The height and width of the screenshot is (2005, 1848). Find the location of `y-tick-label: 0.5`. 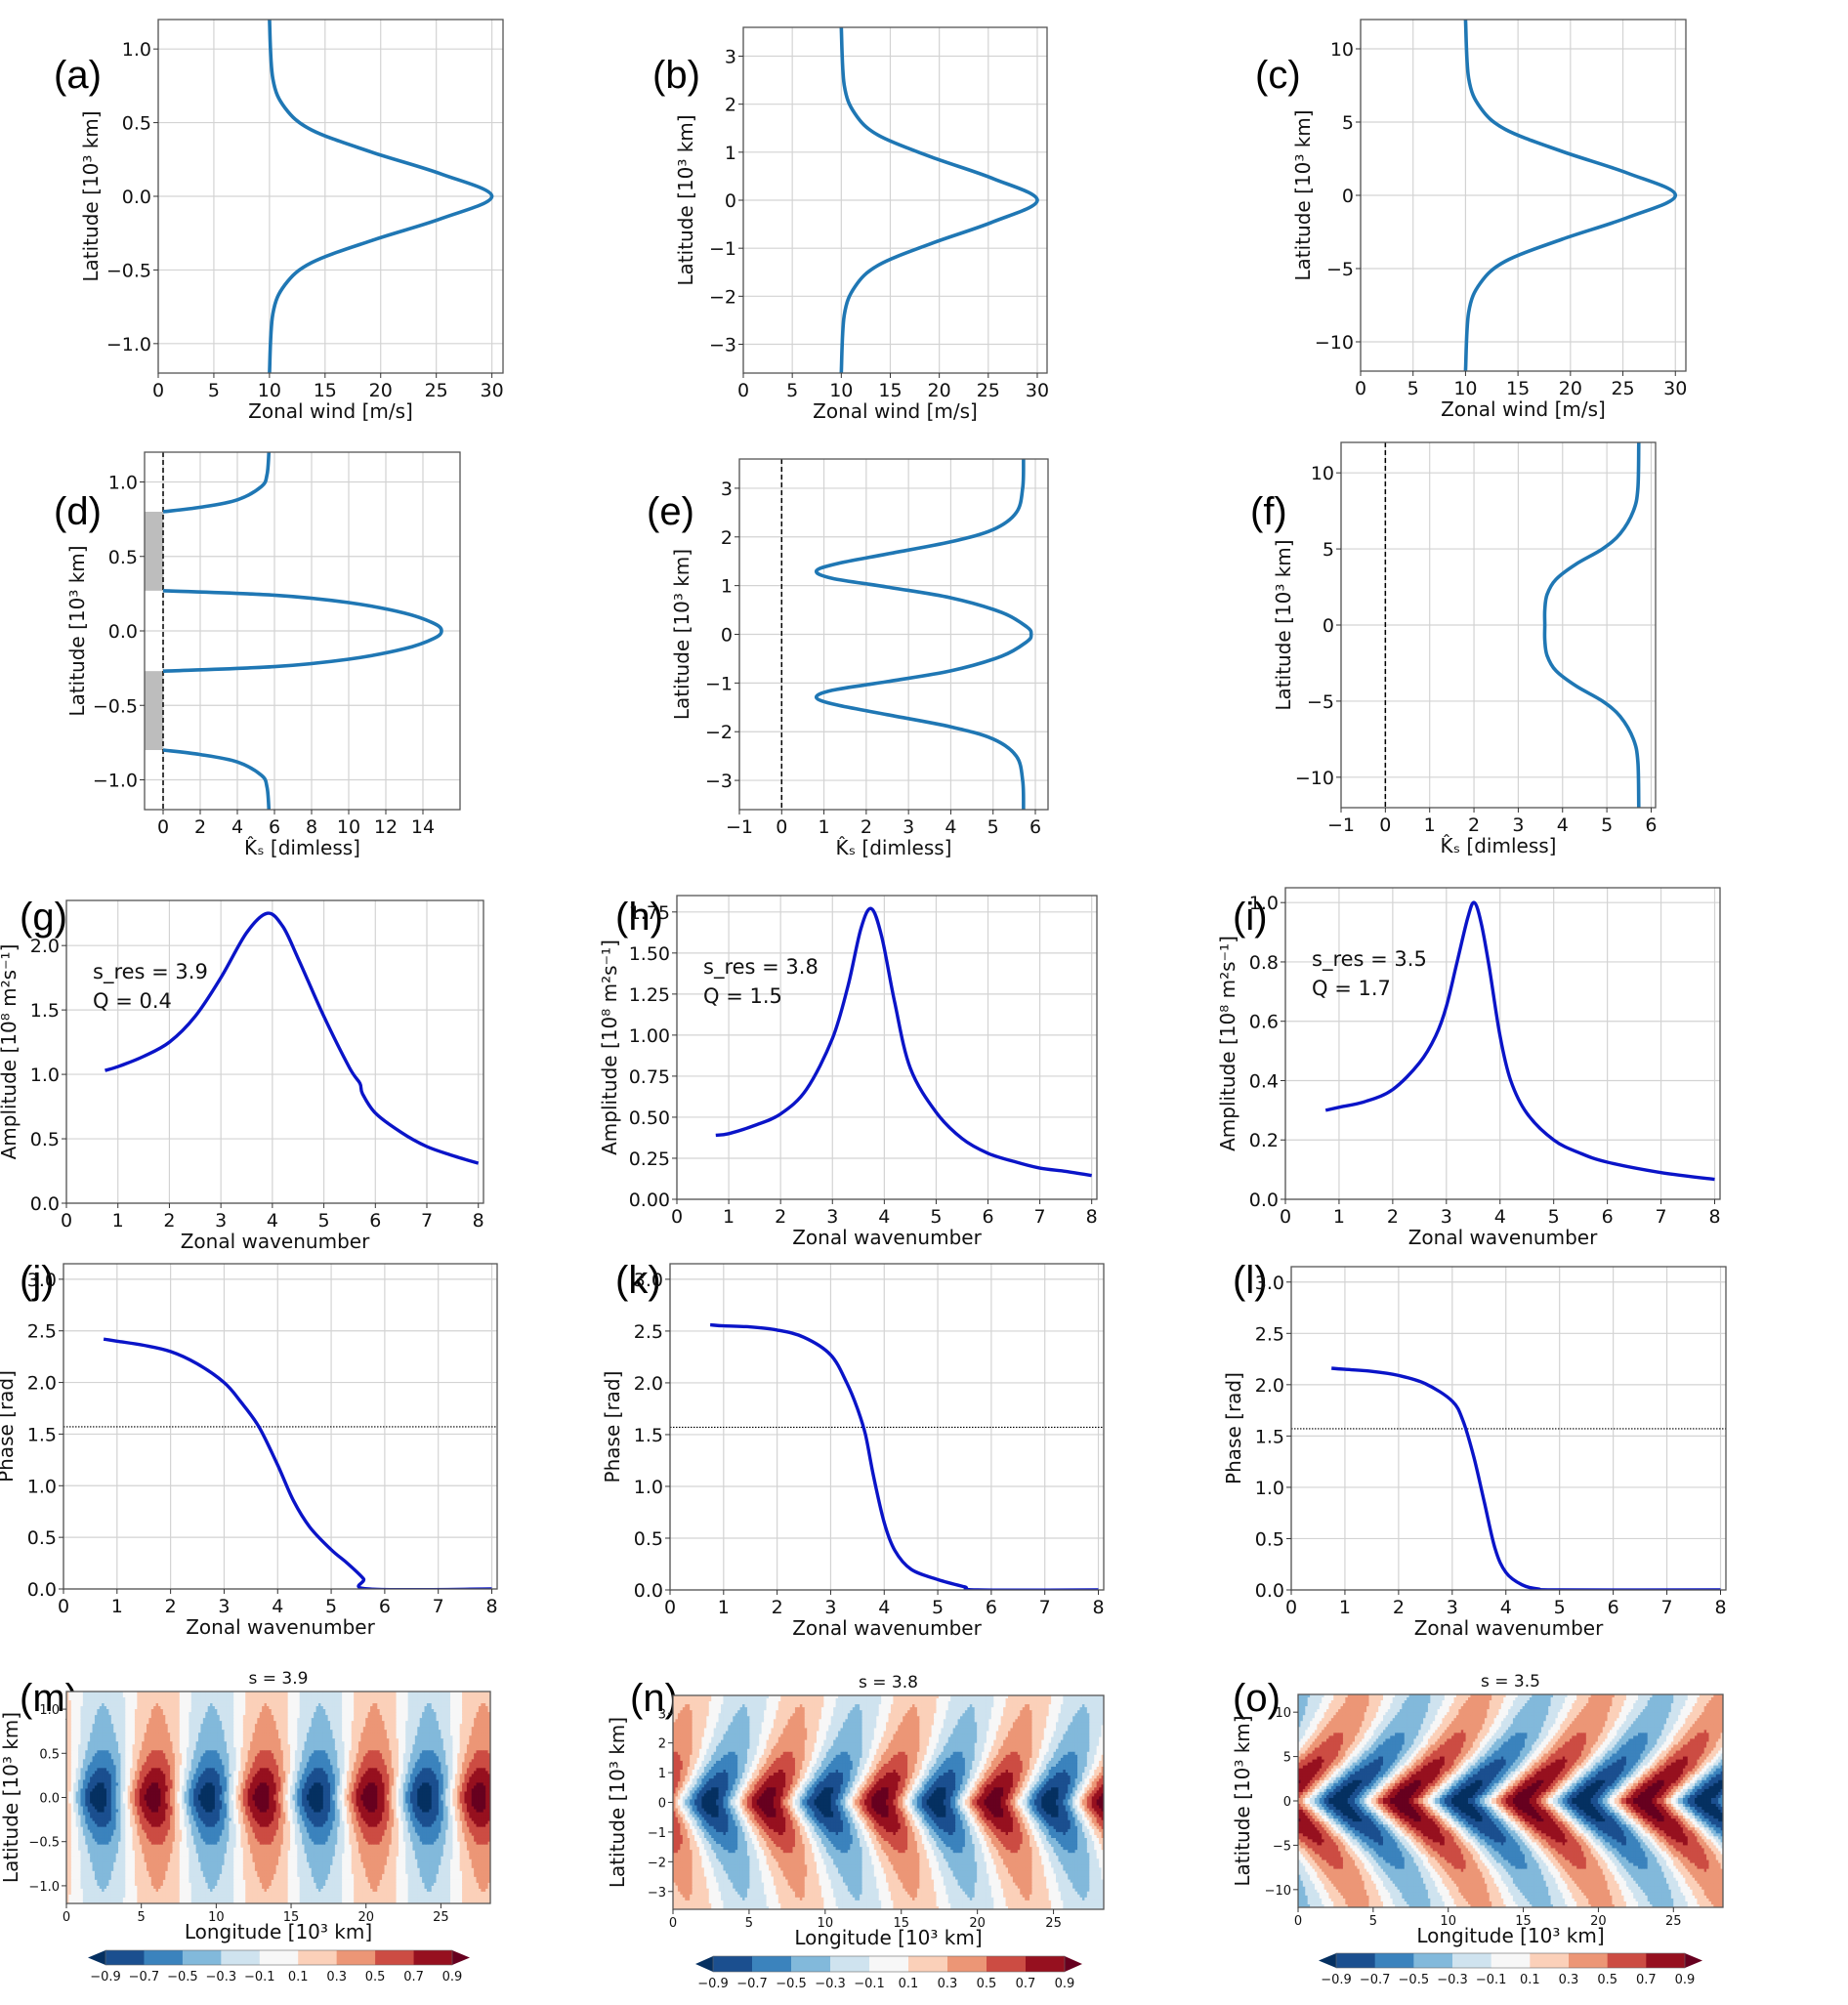

y-tick-label: 0.5 is located at coordinates (42, 1538).